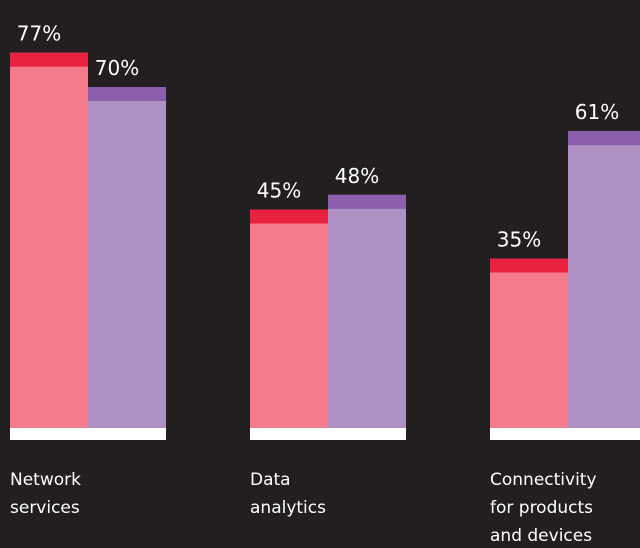 The image size is (640, 548). I want to click on category-label: Connectivity for products and devices, so click(543, 508).